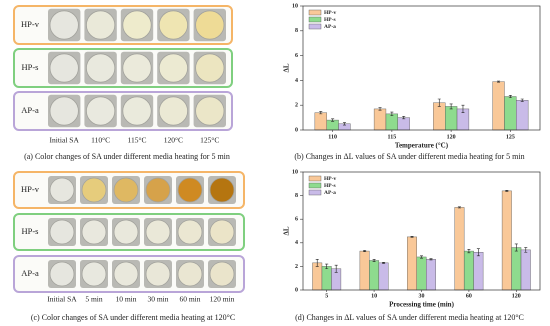 Image resolution: width=550 pixels, height=326 pixels. I want to click on x-tick-label: 30, so click(422, 296).